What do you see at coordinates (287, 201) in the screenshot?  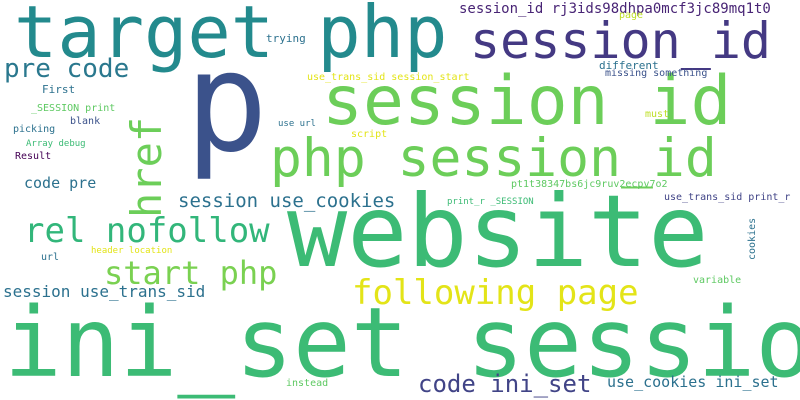 I see `word-session-use-cookies: session use_cookies` at bounding box center [287, 201].